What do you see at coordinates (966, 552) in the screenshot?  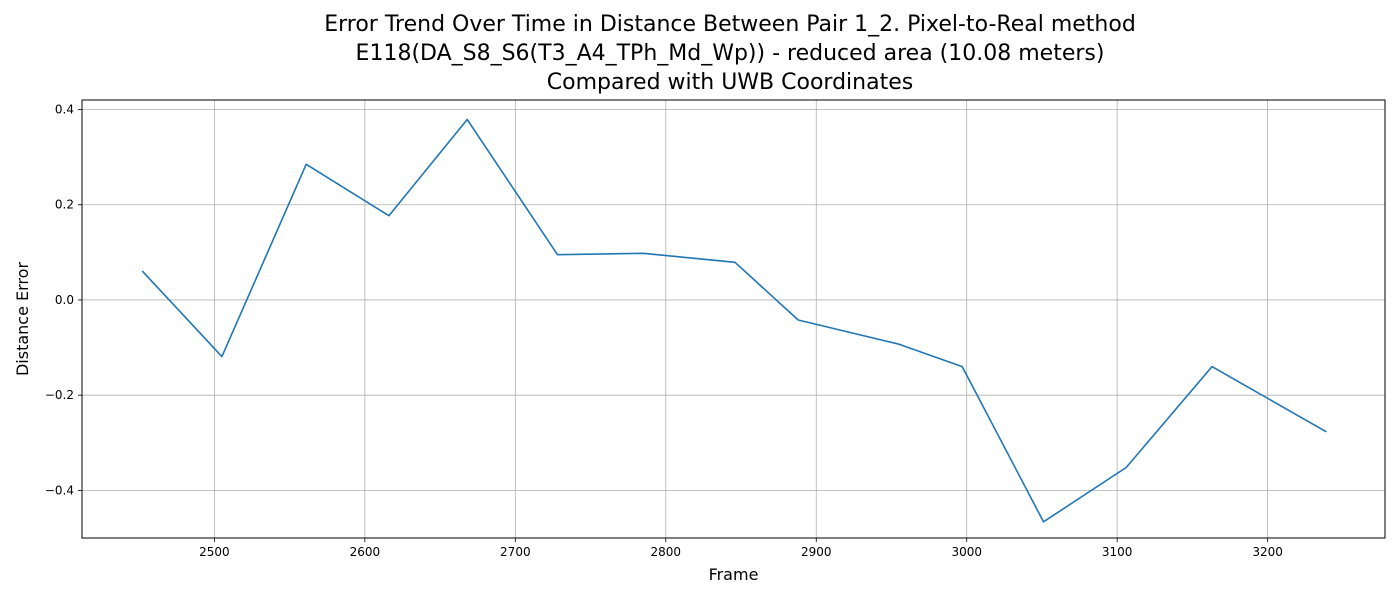 I see `x-tick-label: 3000` at bounding box center [966, 552].